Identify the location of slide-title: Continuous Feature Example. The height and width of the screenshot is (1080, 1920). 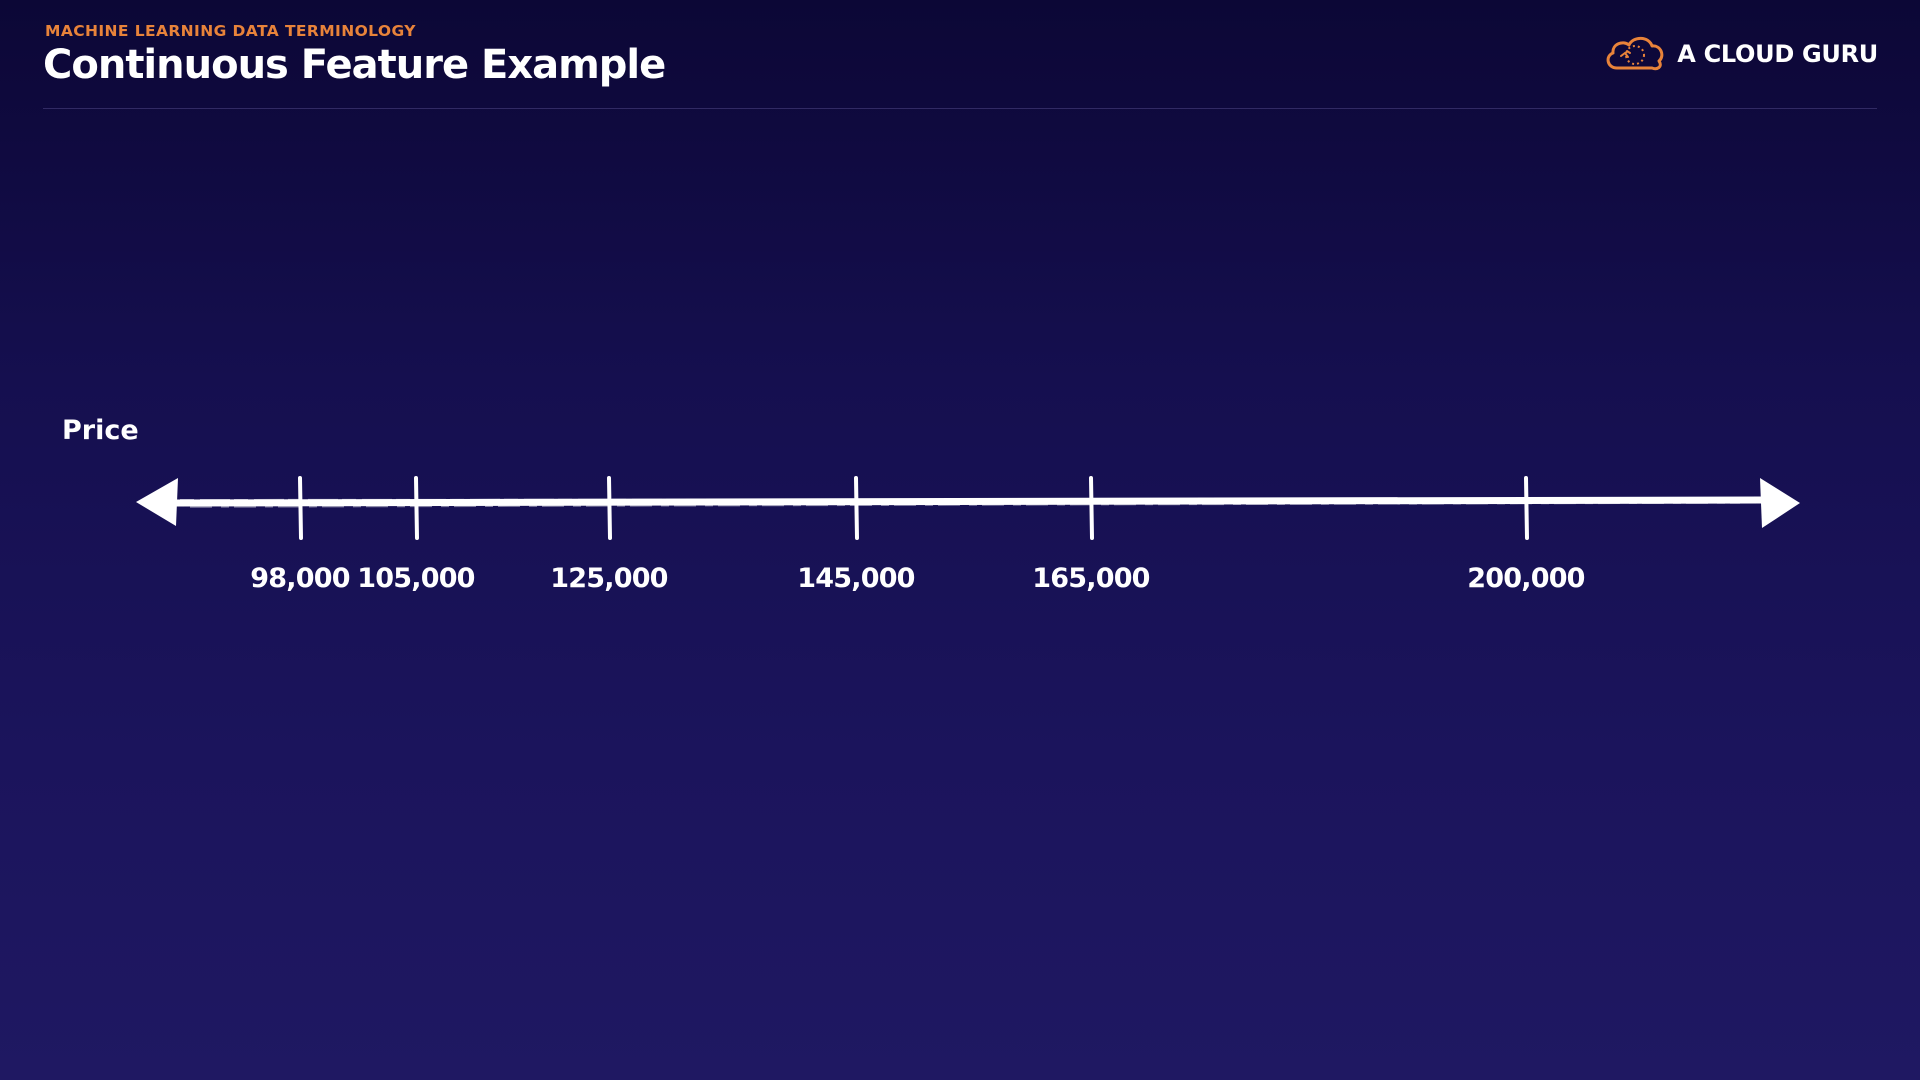
(354, 65).